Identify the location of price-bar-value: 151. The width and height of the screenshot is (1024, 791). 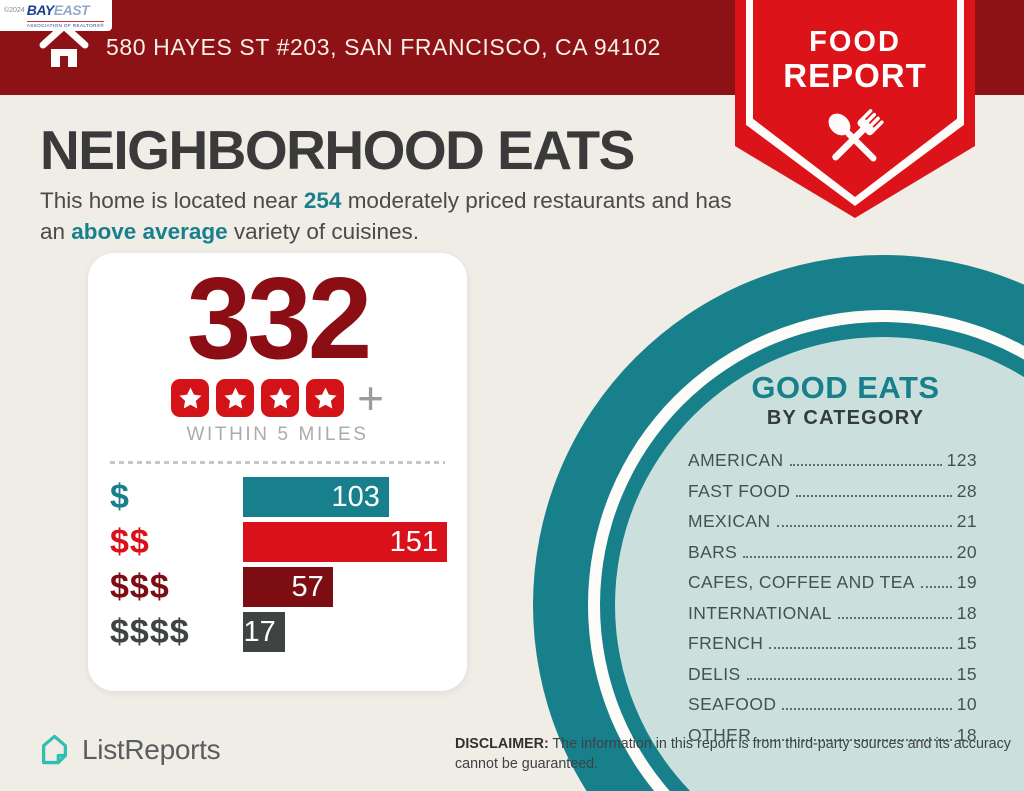
(413, 541).